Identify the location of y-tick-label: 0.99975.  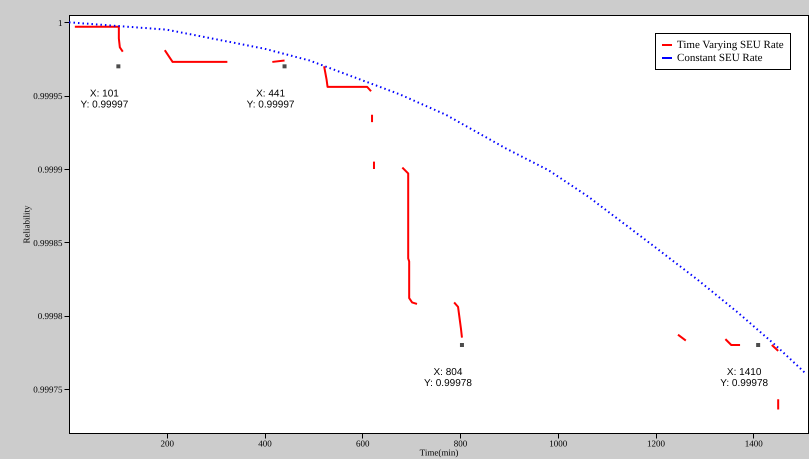
(48, 389).